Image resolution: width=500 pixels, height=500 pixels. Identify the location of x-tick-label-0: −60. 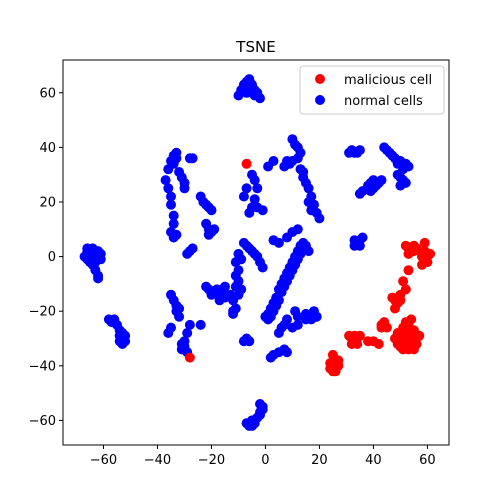
(103, 460).